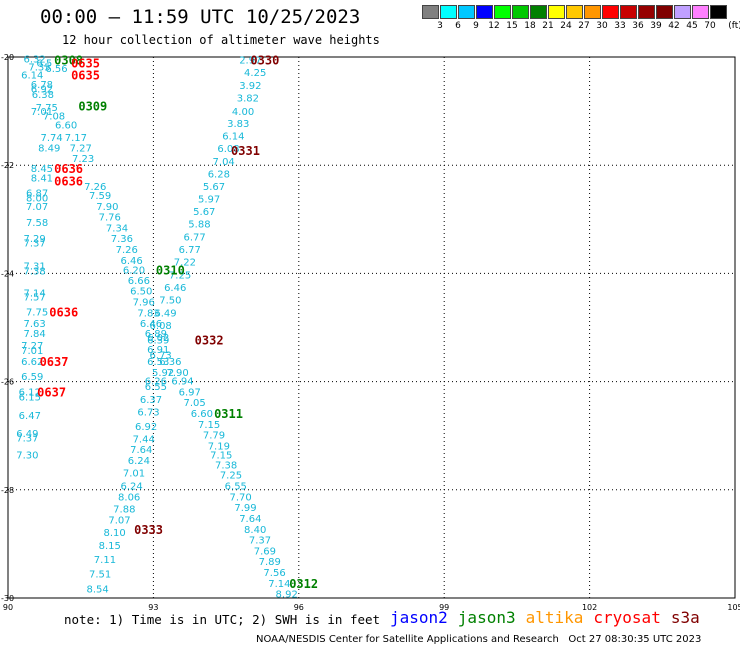 This screenshot has height=650, width=740. I want to click on color-scale-label: 21, so click(548, 26).